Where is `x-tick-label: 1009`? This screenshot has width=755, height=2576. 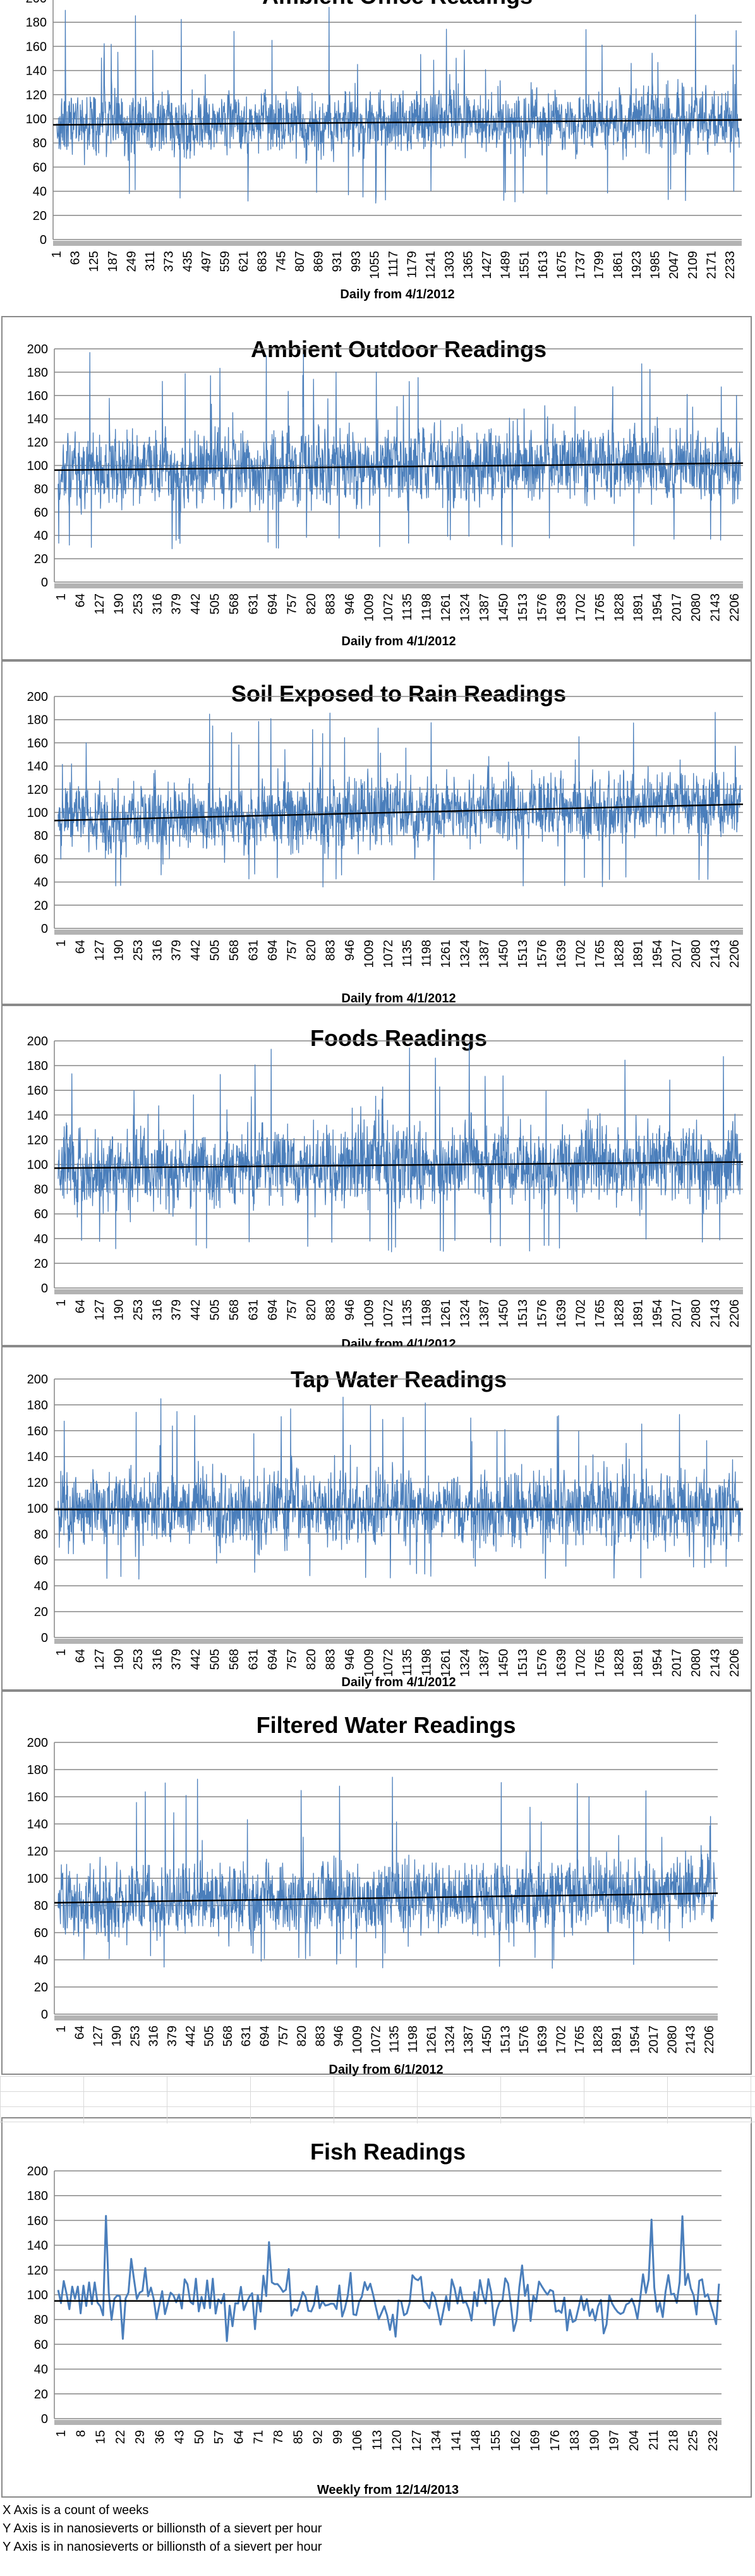 x-tick-label: 1009 is located at coordinates (369, 1313).